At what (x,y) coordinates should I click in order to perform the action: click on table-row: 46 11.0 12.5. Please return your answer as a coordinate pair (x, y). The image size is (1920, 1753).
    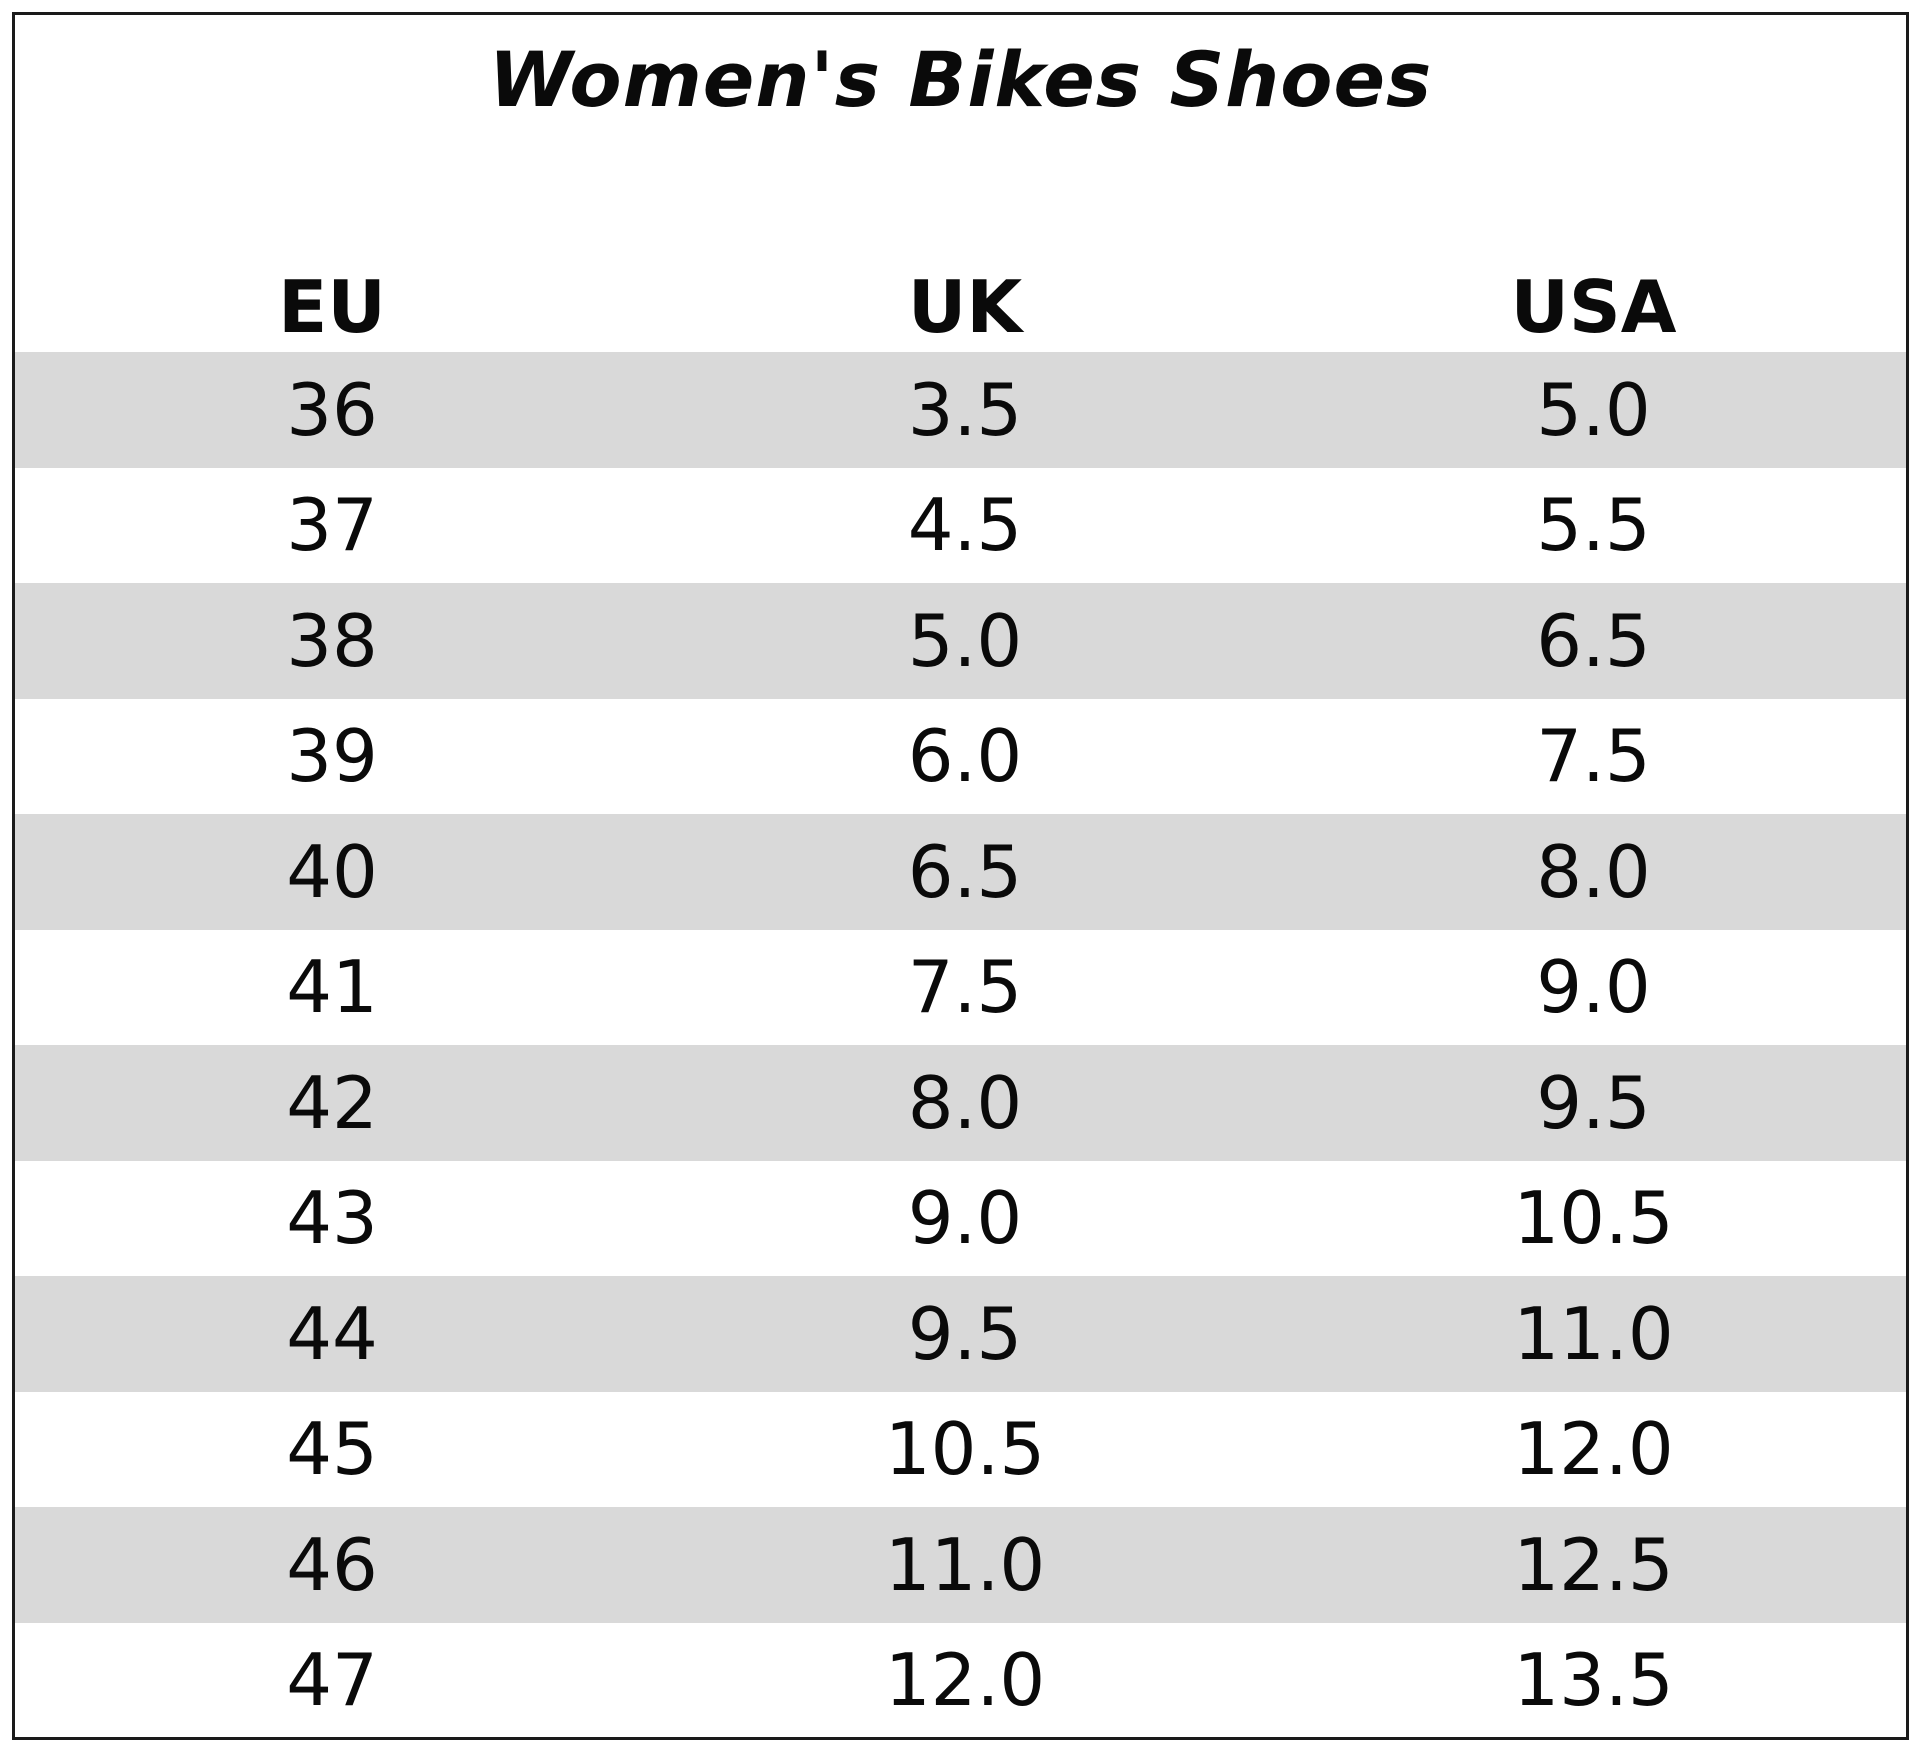
    Looking at the image, I should click on (960, 1565).